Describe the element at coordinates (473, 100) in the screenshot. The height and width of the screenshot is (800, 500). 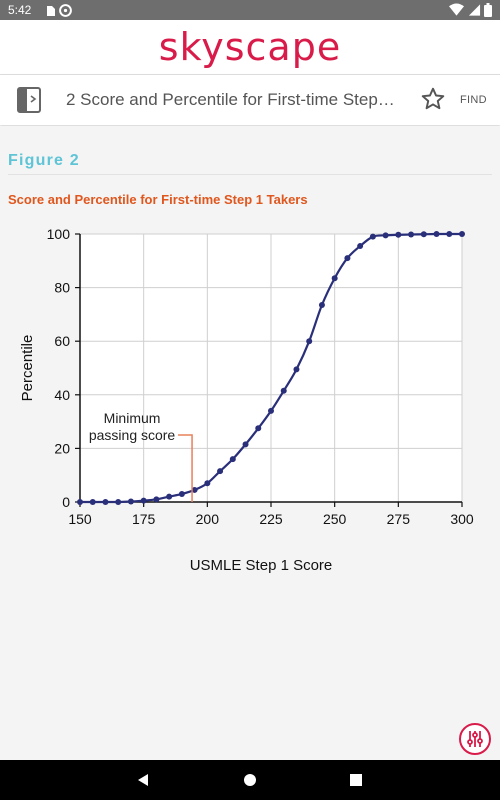
I see `find-button: FIND` at that location.